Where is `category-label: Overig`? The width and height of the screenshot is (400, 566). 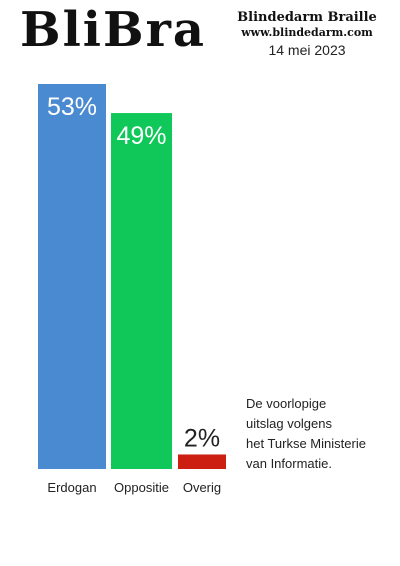 category-label: Overig is located at coordinates (202, 487).